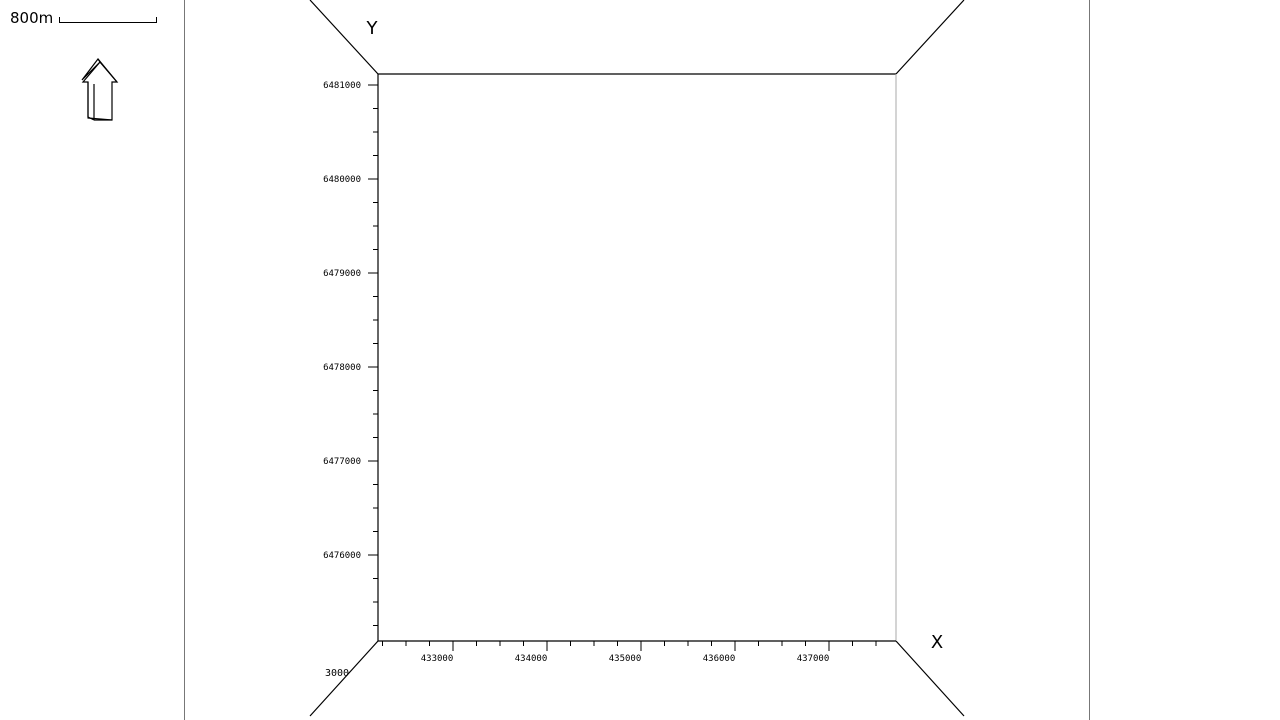 The height and width of the screenshot is (720, 1280). Describe the element at coordinates (531, 659) in the screenshot. I see `x-tick-label: 434000` at that location.